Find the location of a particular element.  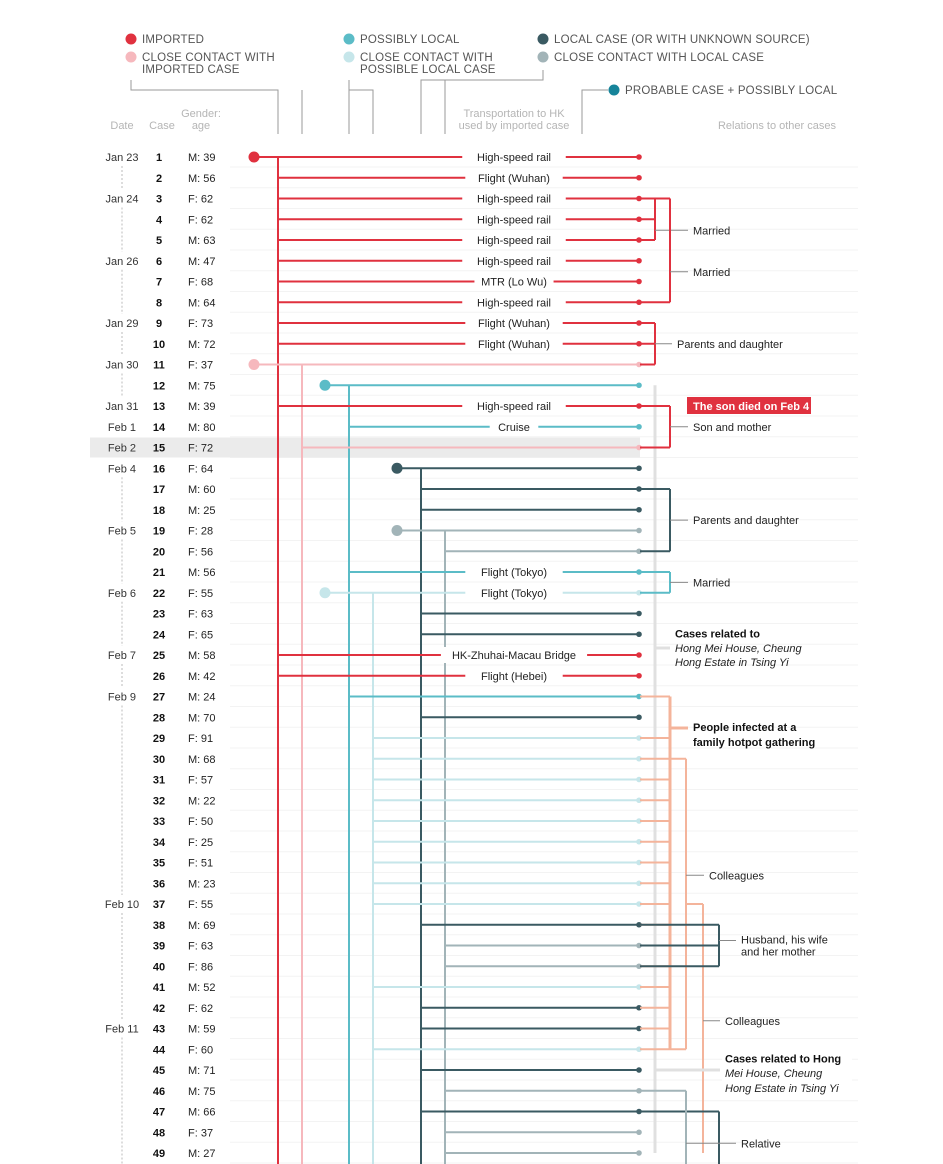

legend-label-close_local: CLOSE CONTACT WITH LOCAL CASE is located at coordinates (659, 58).